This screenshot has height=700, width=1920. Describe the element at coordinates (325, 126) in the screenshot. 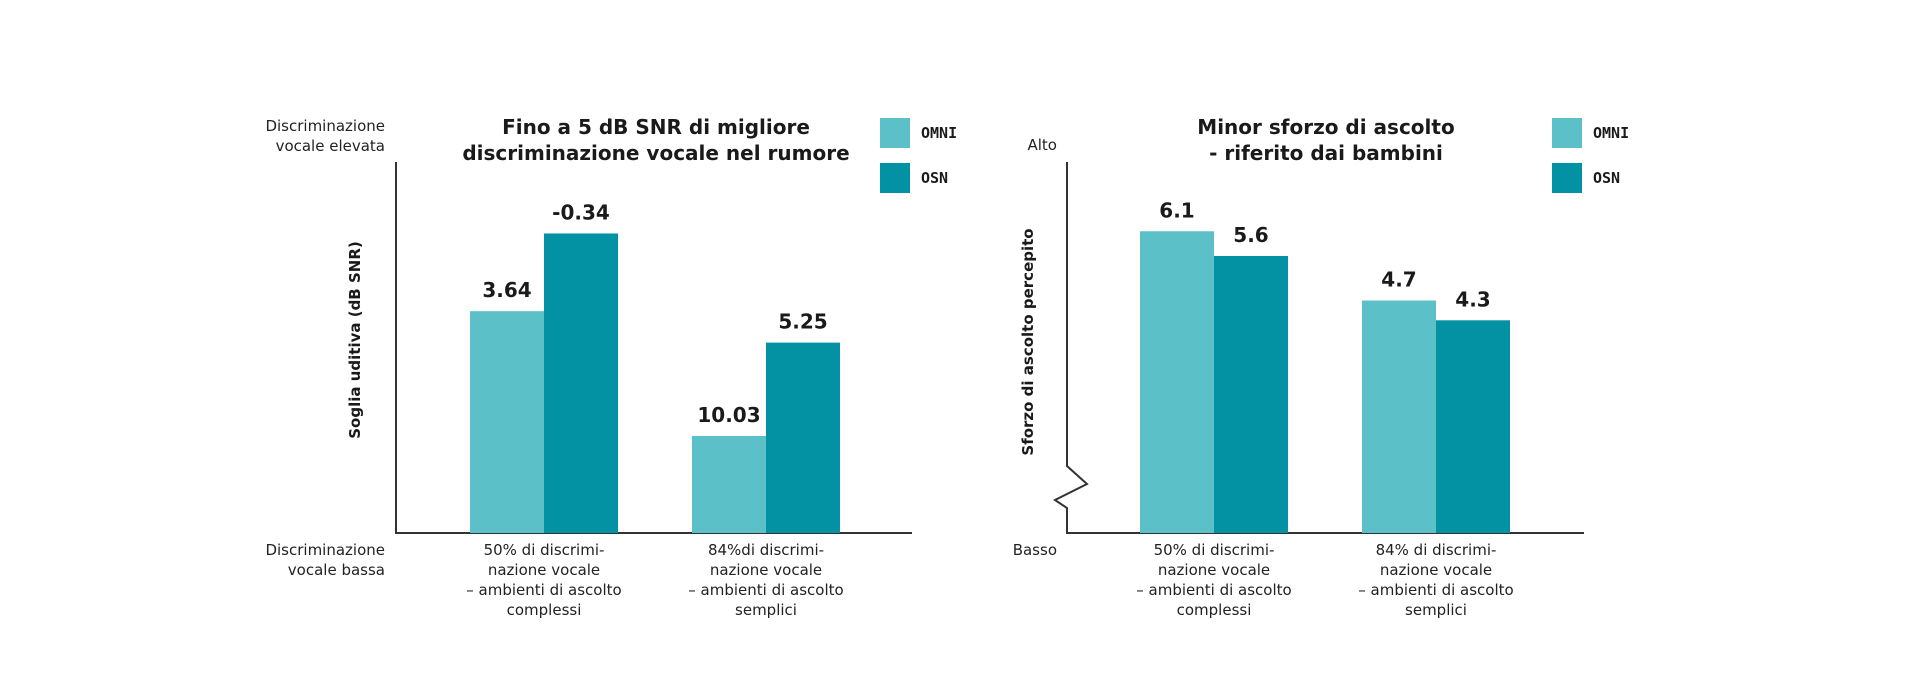

I see `axis-top-label: Discriminazione` at that location.